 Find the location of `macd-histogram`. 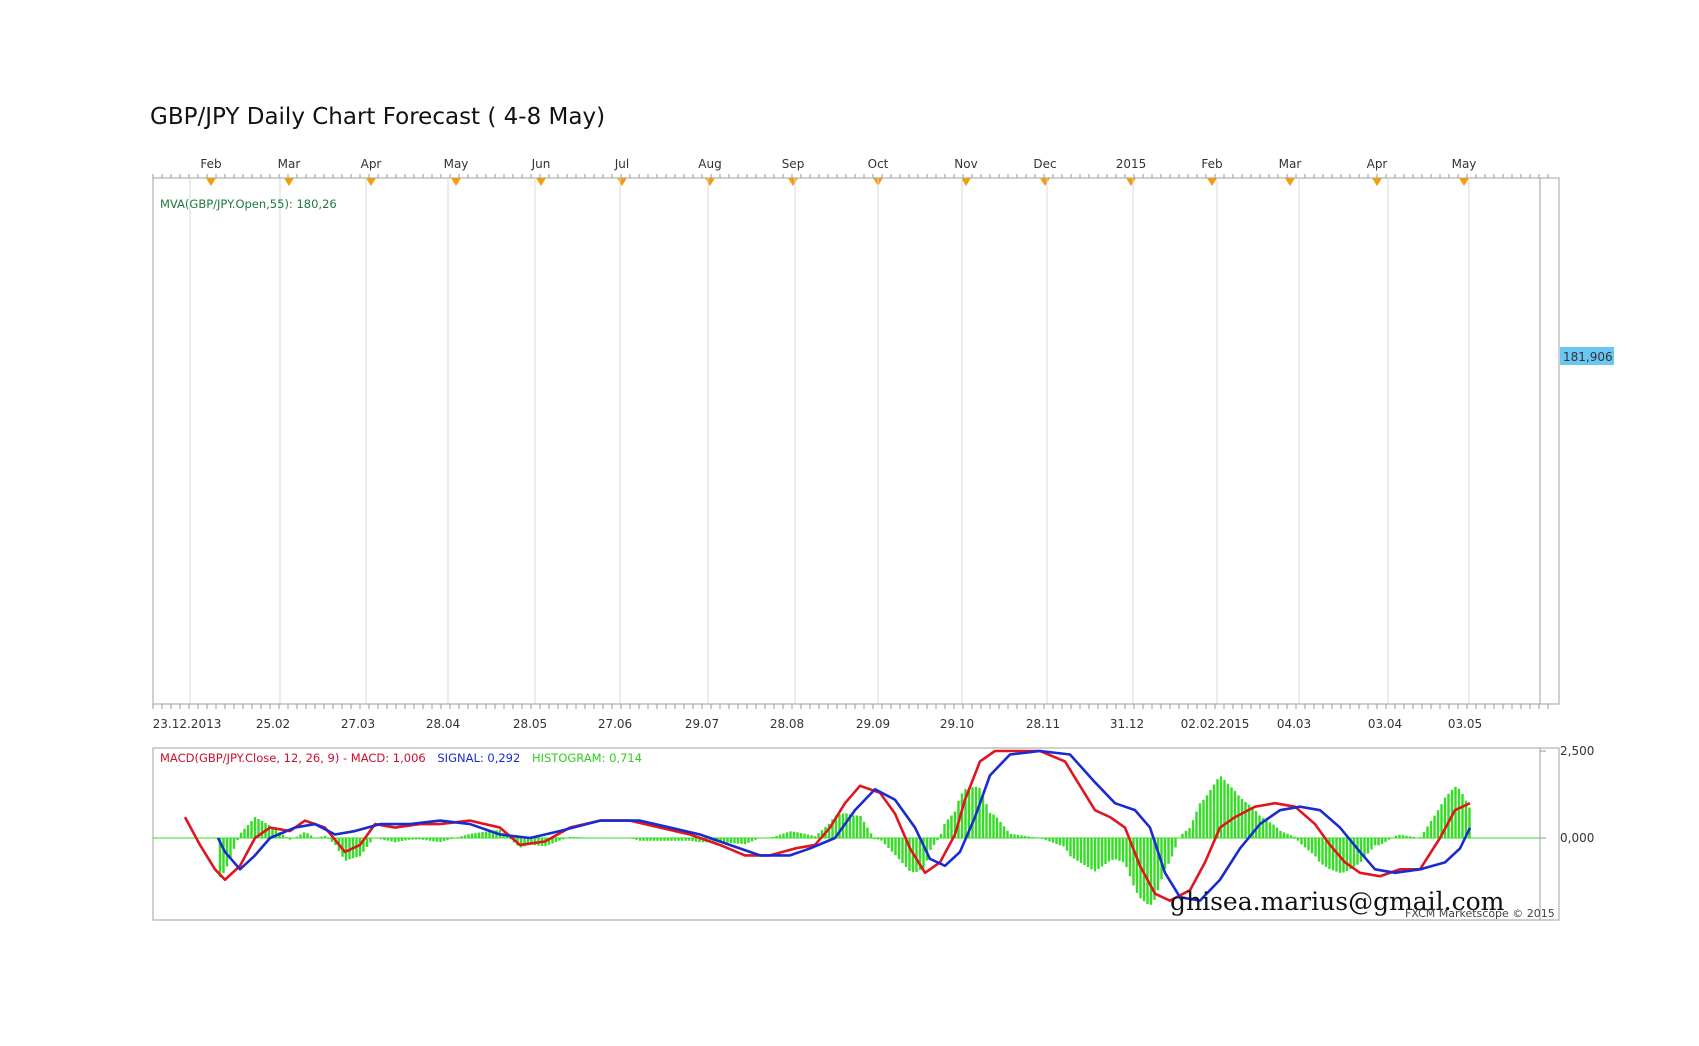

macd-histogram is located at coordinates (844, 840).